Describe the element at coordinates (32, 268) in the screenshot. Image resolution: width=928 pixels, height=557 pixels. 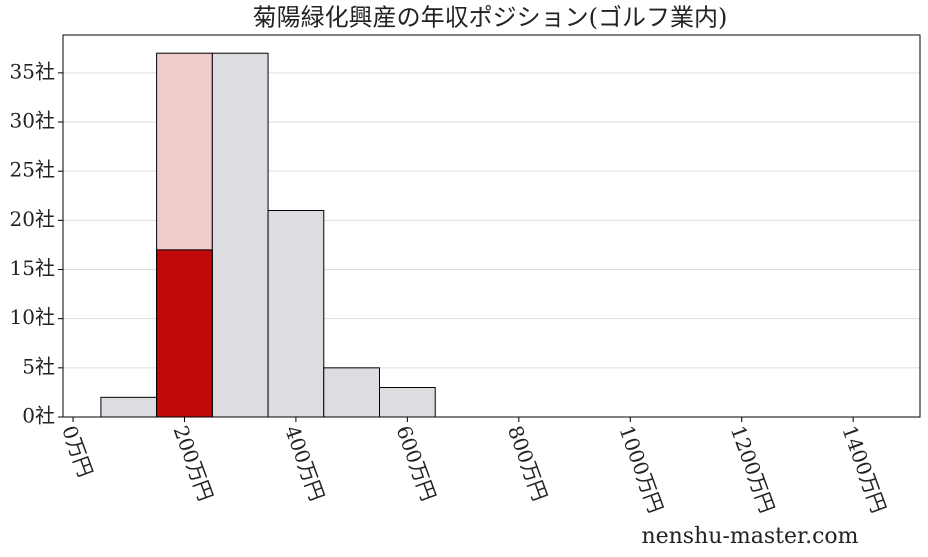
I see `y-tick-label: 15社` at that location.